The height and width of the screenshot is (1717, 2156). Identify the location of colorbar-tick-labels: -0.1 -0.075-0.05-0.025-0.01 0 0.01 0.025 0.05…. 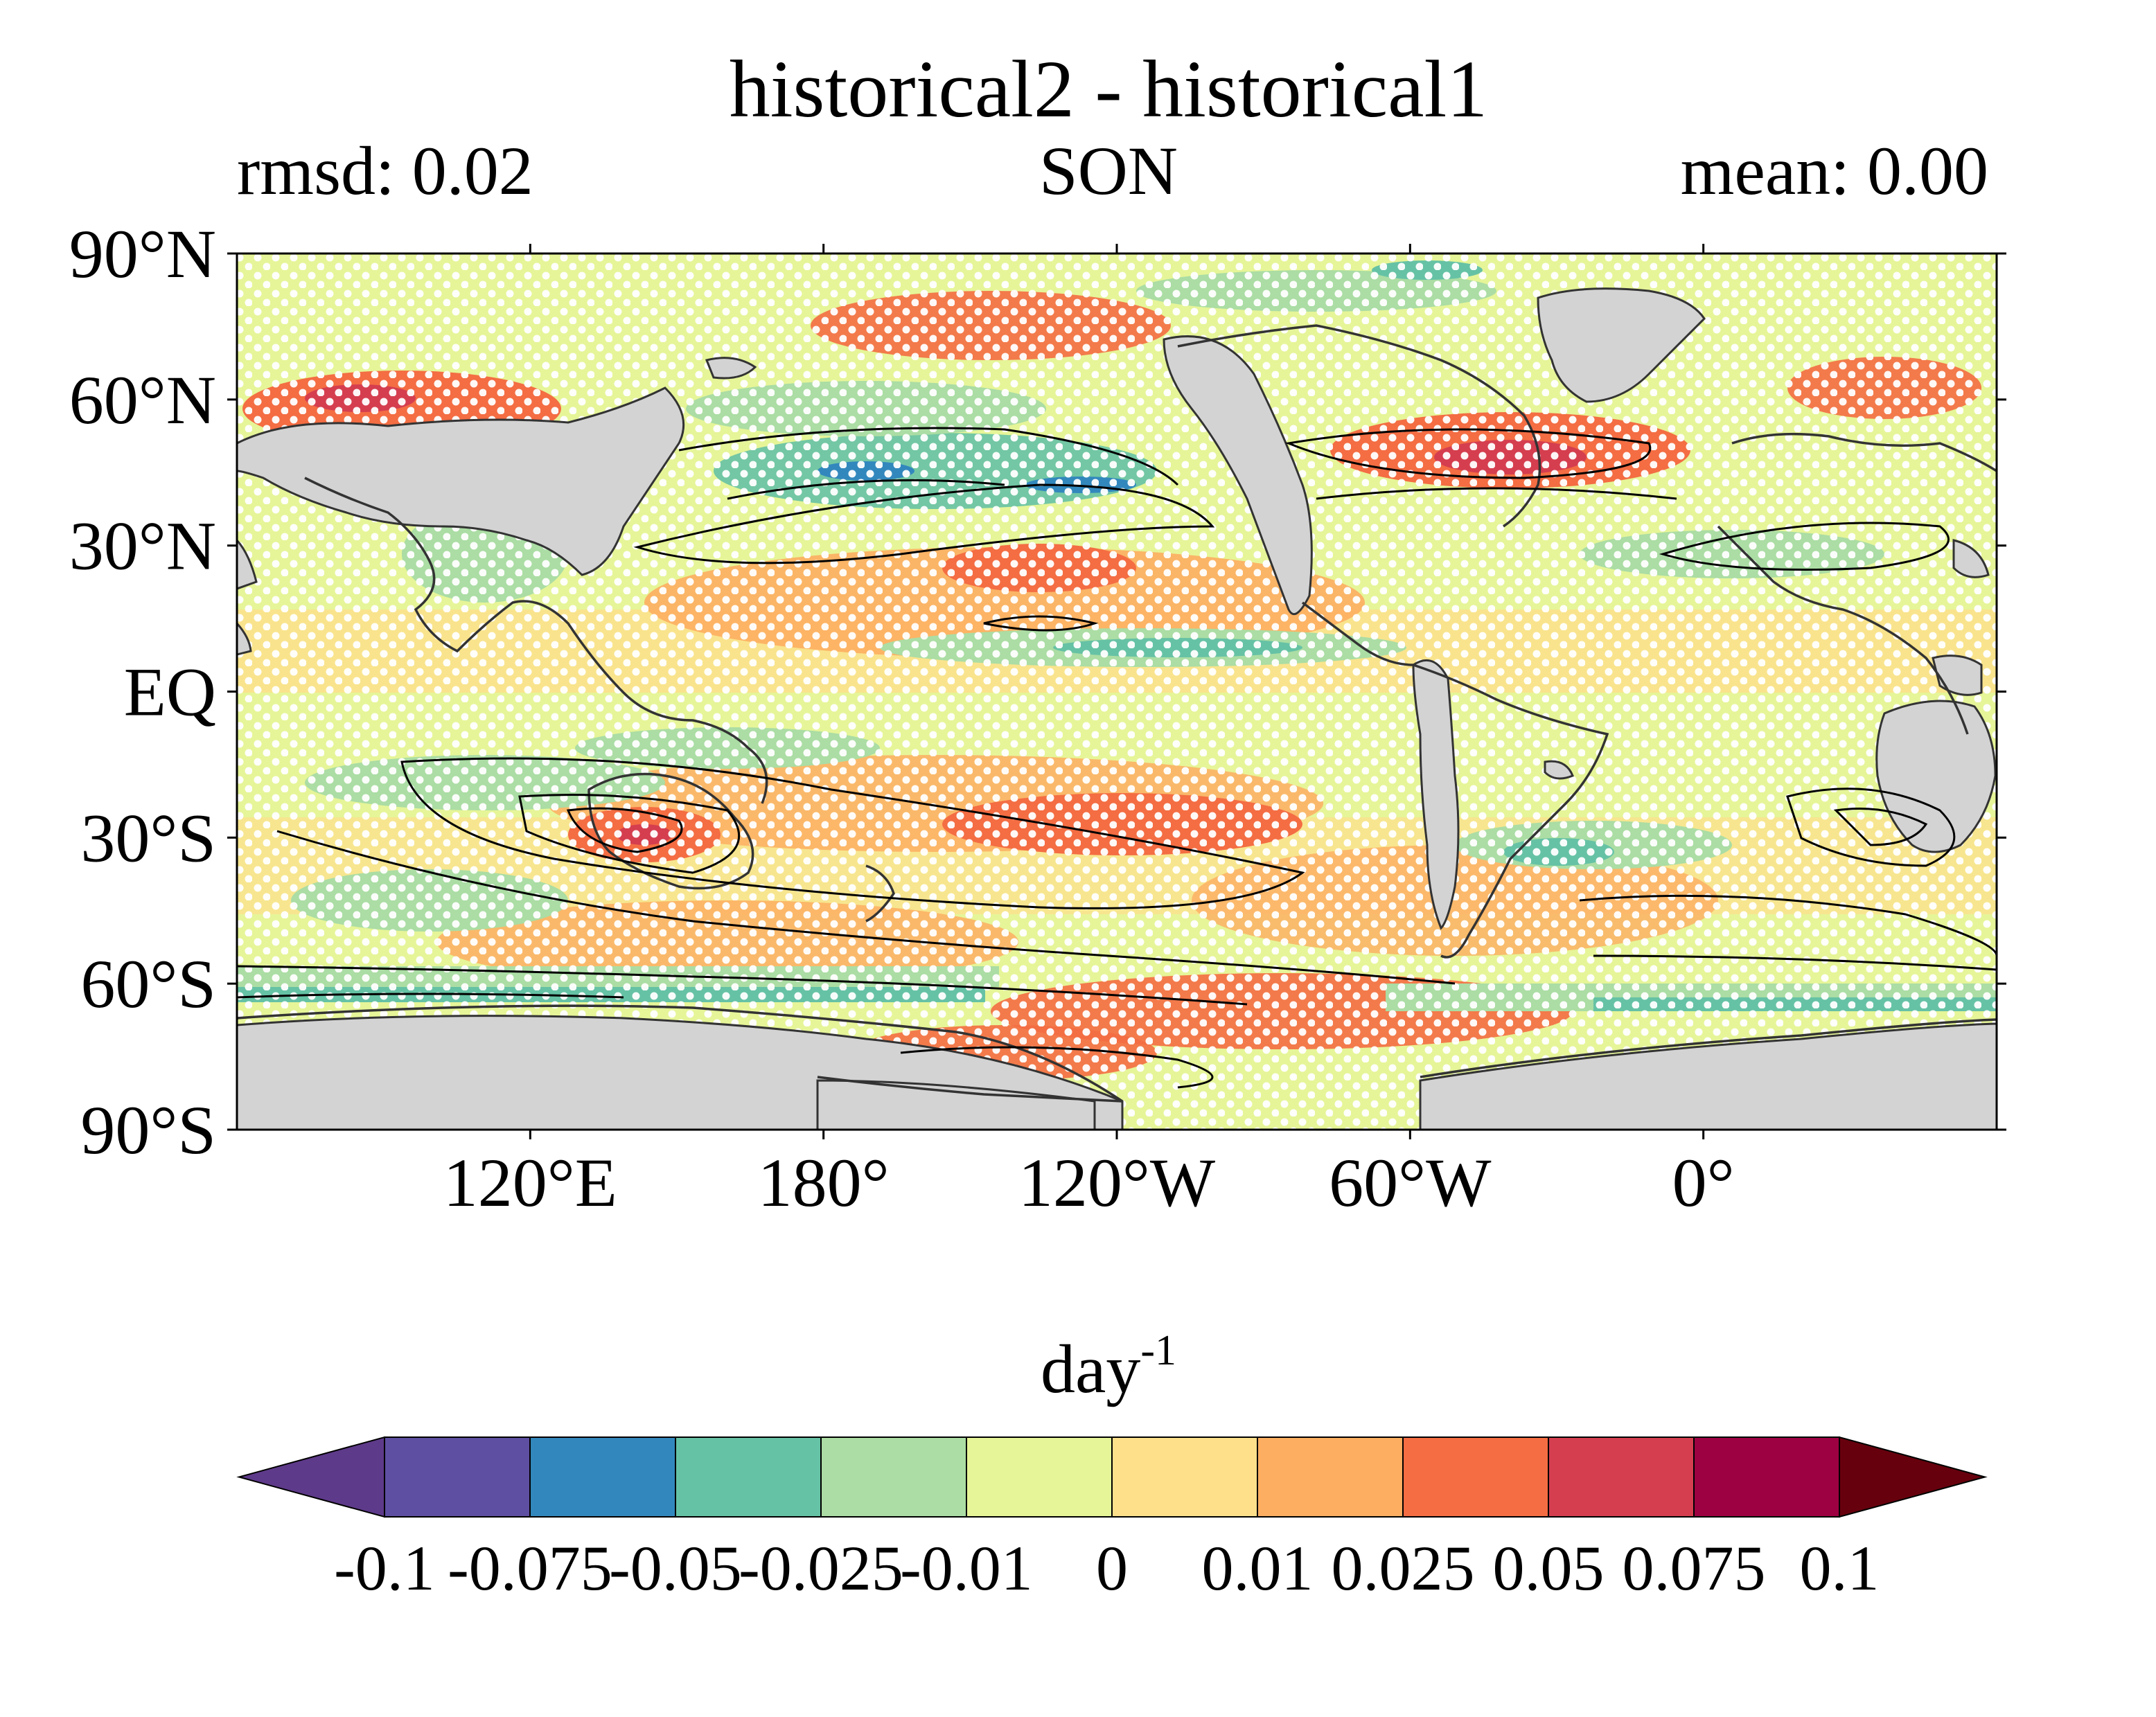
(1106, 1568).